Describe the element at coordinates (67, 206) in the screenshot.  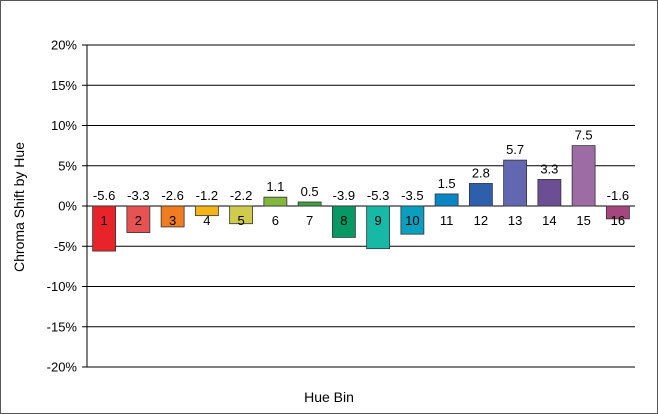
I see `y-tick-label: 0%` at that location.